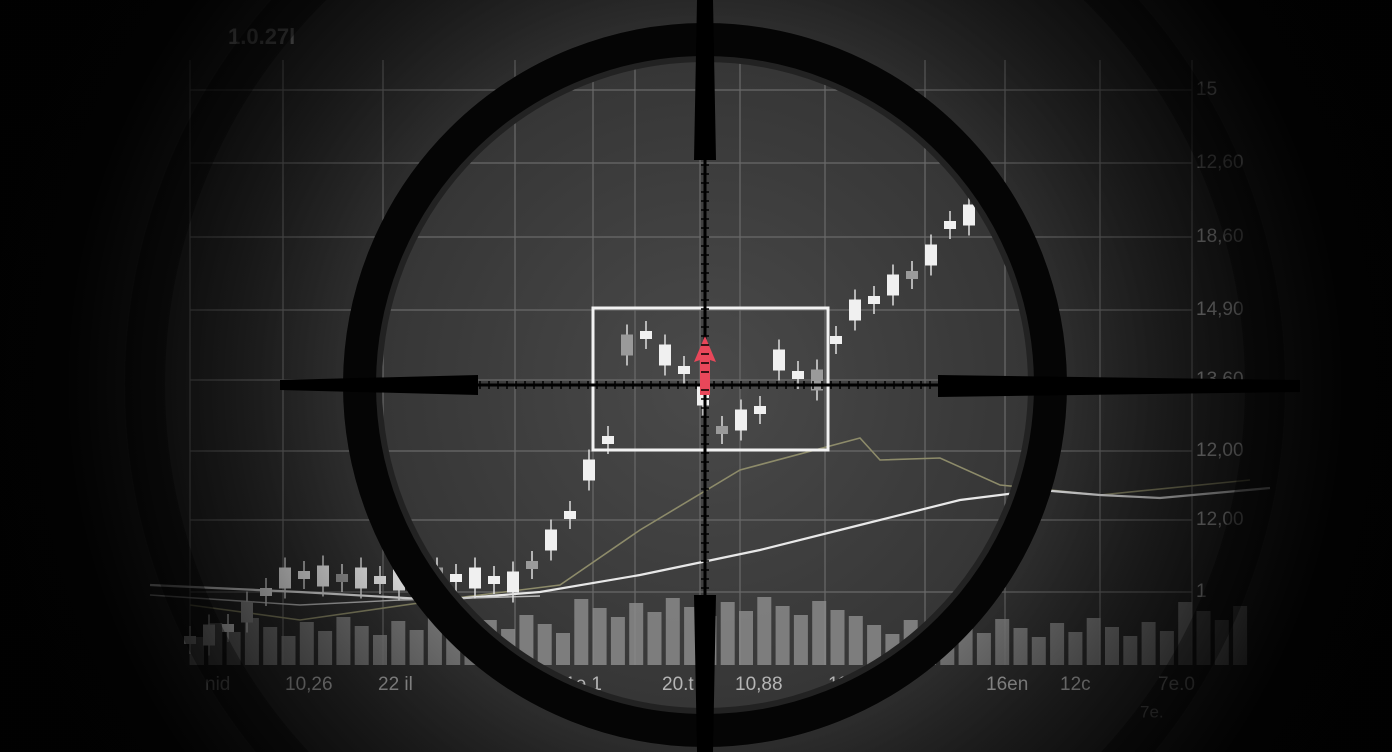 The height and width of the screenshot is (752, 1392). What do you see at coordinates (379, 385) in the screenshot?
I see `post-left` at bounding box center [379, 385].